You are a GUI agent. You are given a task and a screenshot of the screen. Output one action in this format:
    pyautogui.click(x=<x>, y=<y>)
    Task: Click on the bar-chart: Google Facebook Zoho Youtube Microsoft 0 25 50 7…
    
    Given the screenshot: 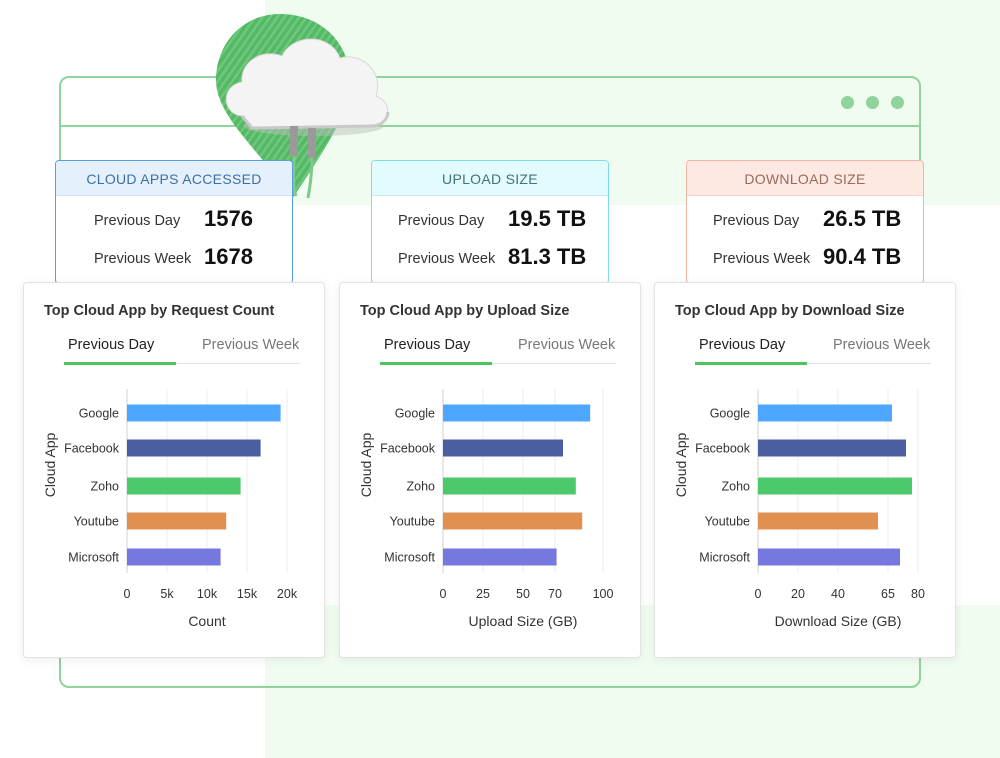 What is the action you would take?
    pyautogui.click(x=486, y=509)
    